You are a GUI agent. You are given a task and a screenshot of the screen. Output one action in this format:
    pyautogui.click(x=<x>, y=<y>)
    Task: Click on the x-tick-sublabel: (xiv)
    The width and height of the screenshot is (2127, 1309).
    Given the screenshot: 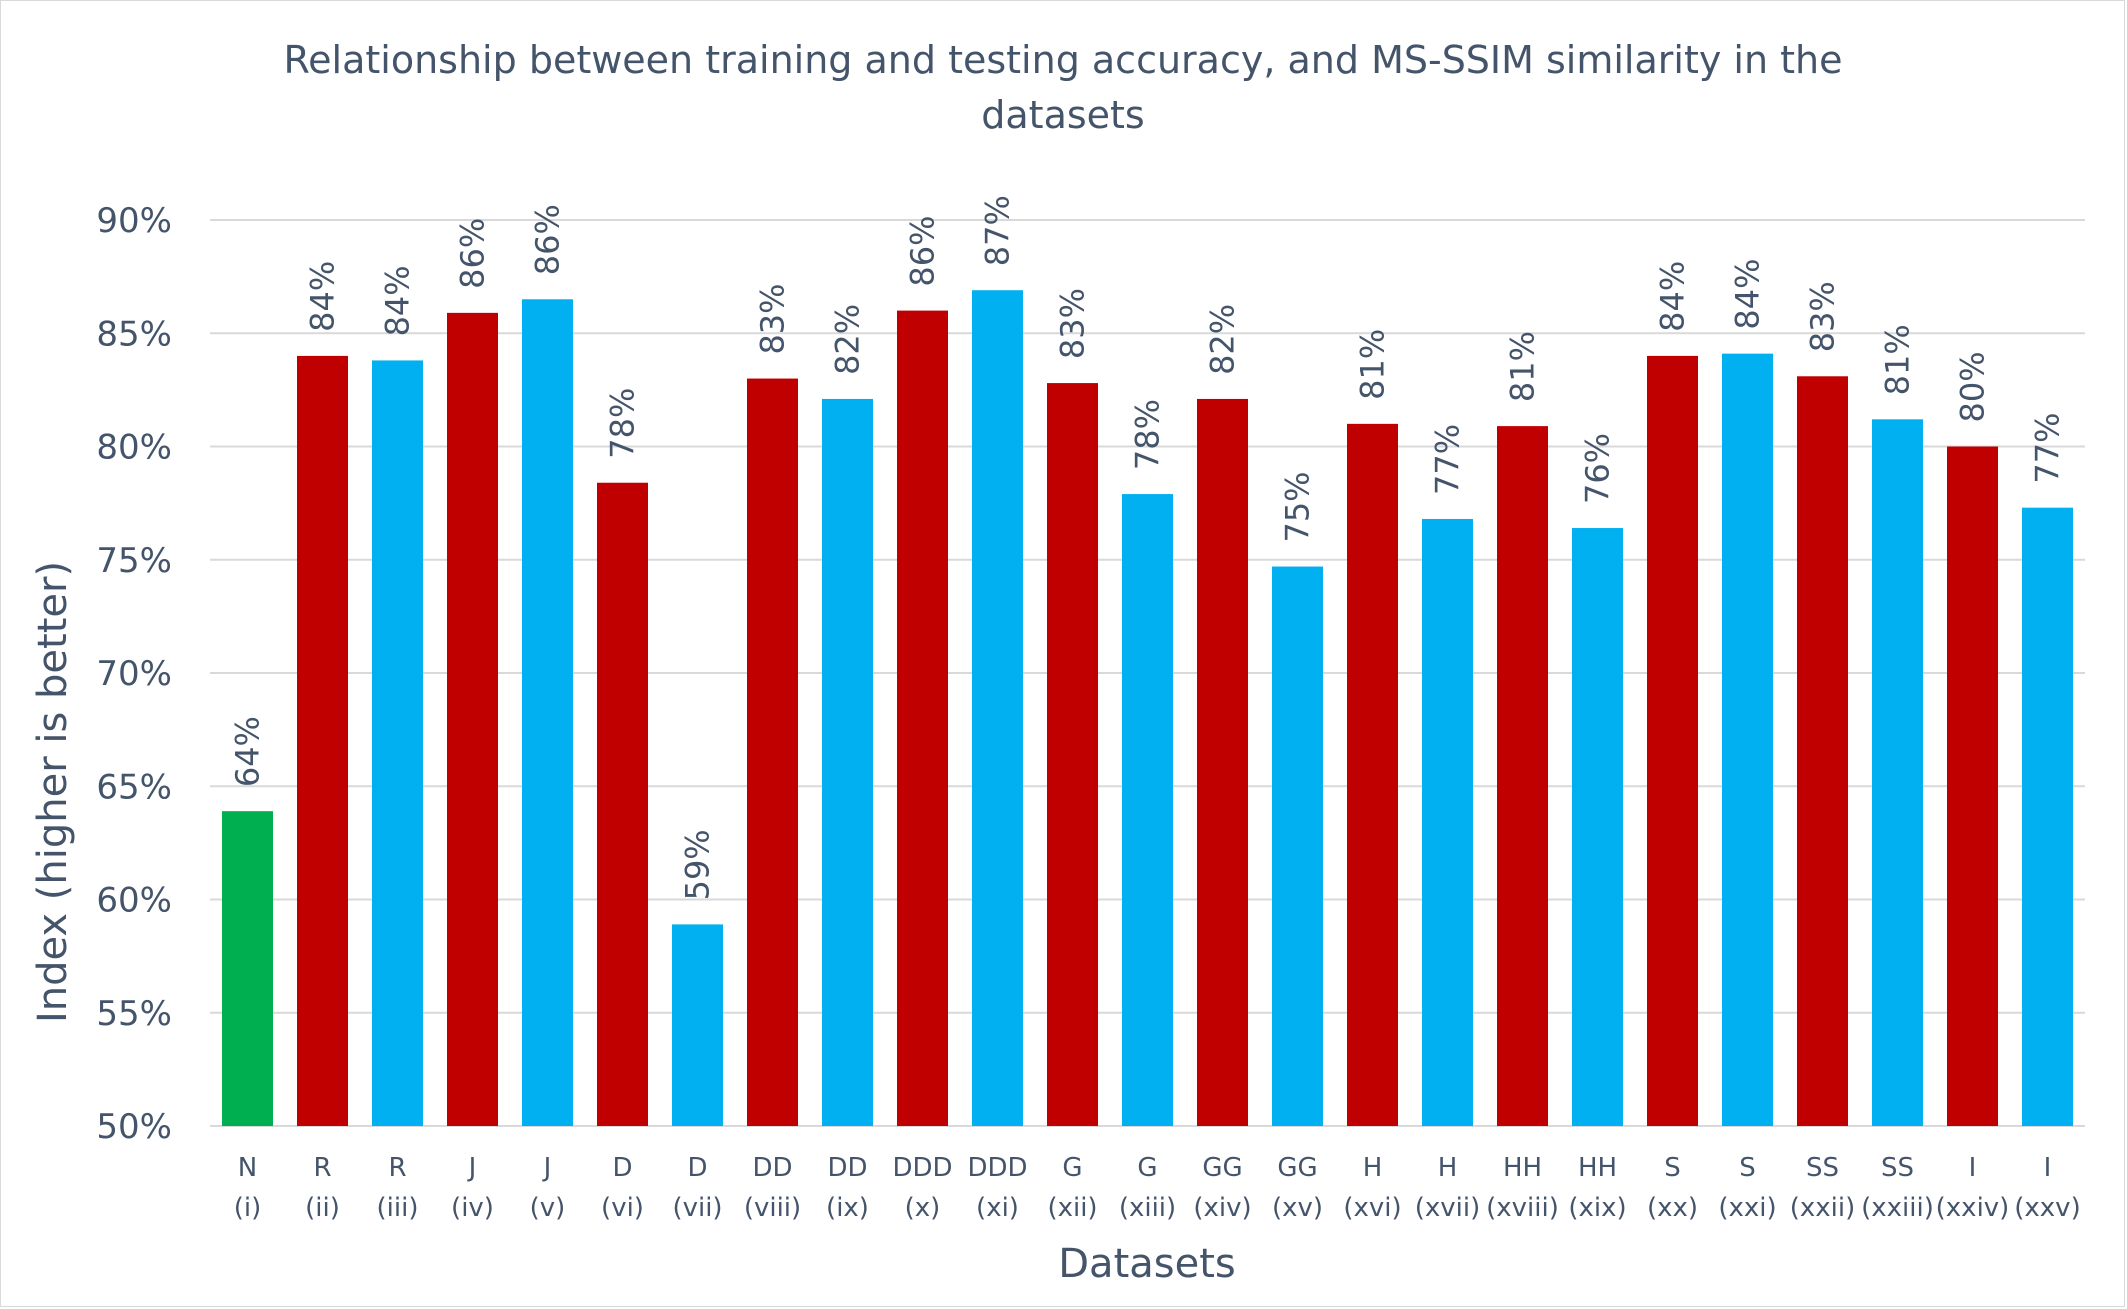 What is the action you would take?
    pyautogui.click(x=1222, y=1208)
    